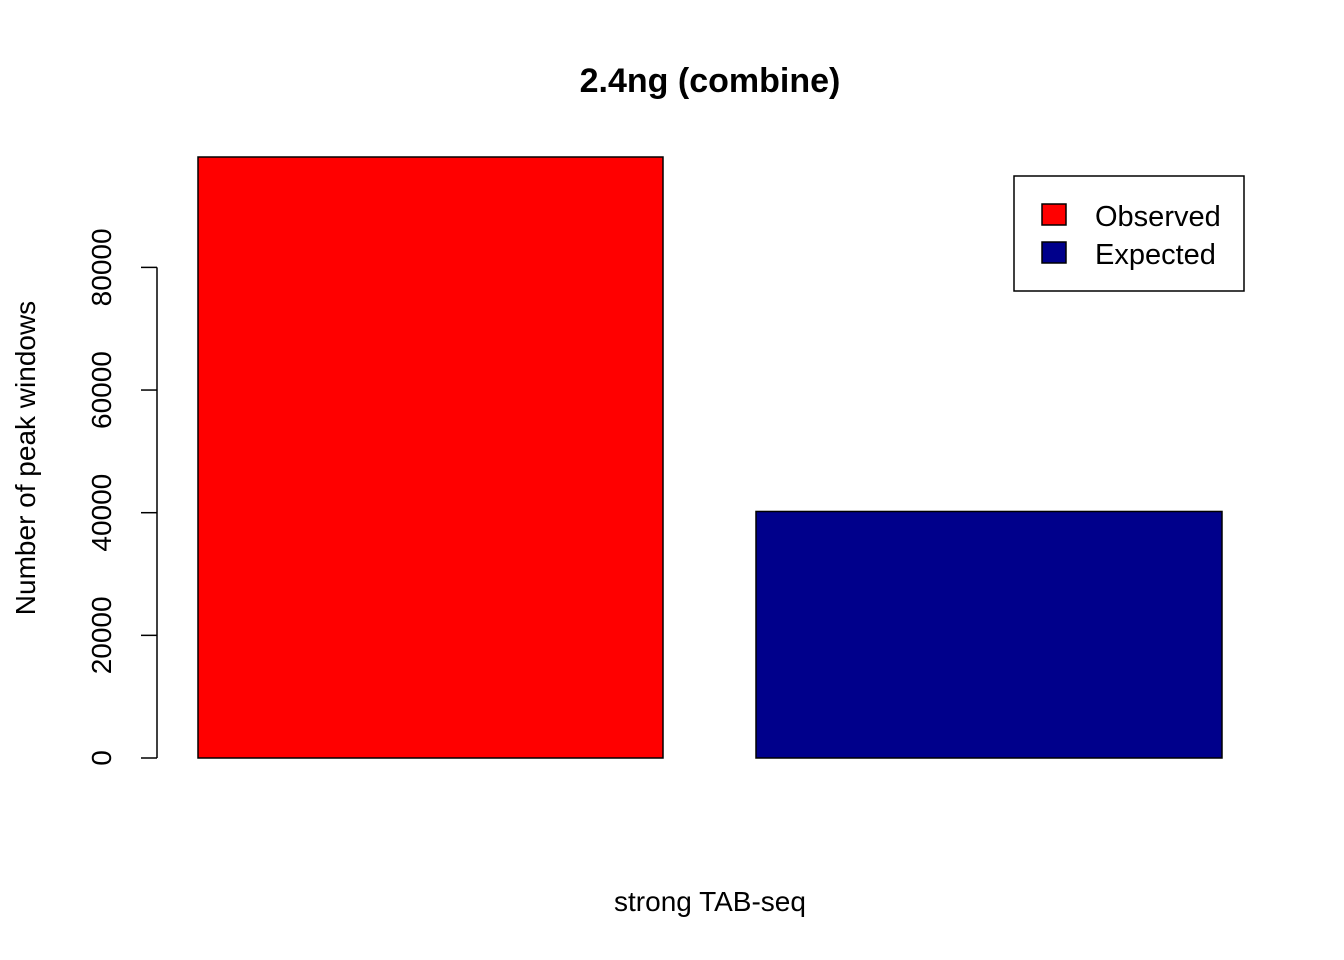 This screenshot has height=960, width=1344. Describe the element at coordinates (1054, 252) in the screenshot. I see `legend-swatch-expected` at that location.